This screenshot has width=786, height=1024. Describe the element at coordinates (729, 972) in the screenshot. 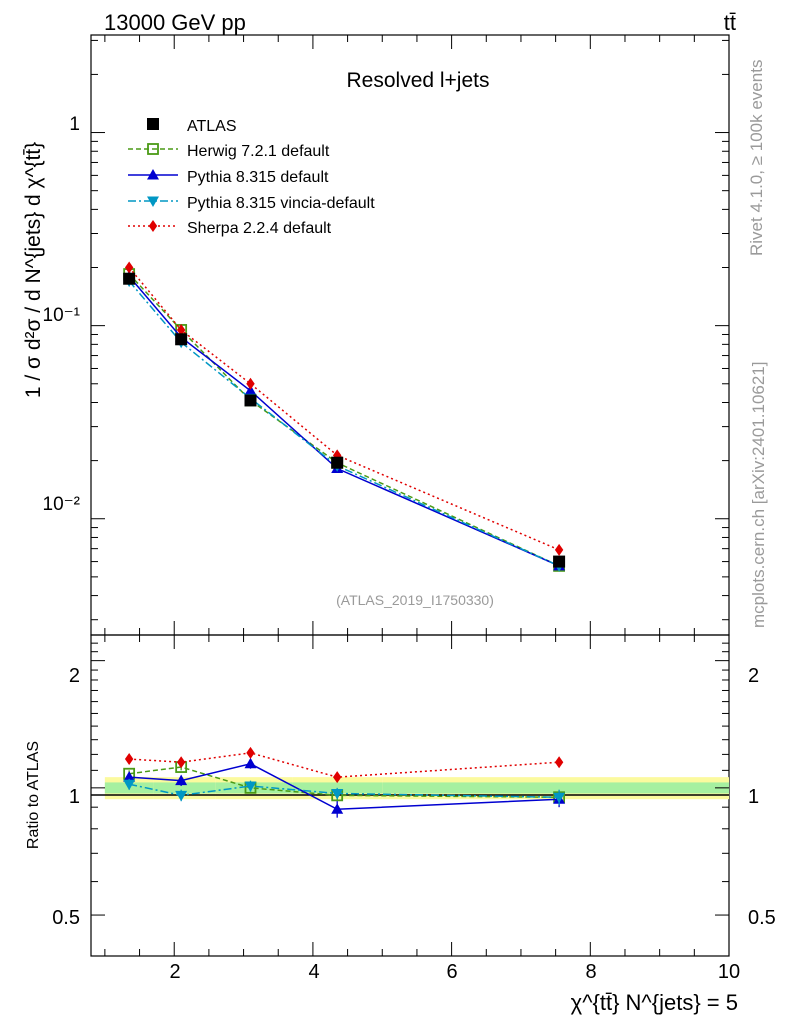

I see `x-tick-label-10: 10` at that location.